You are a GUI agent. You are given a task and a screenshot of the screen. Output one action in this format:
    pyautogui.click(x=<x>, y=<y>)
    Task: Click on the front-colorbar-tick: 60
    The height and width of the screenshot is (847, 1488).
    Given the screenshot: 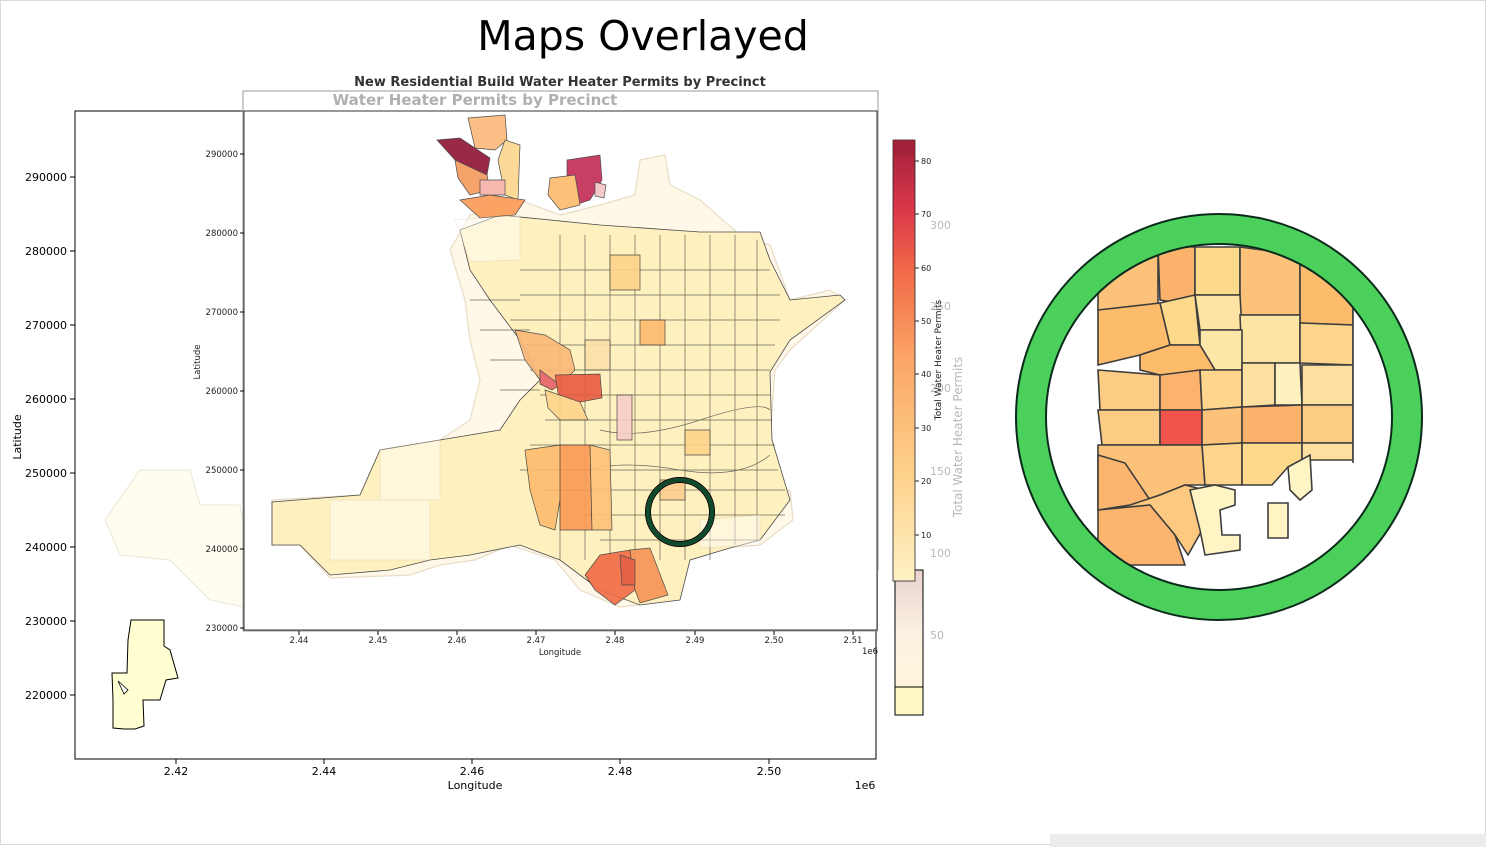 What is the action you would take?
    pyautogui.click(x=926, y=268)
    